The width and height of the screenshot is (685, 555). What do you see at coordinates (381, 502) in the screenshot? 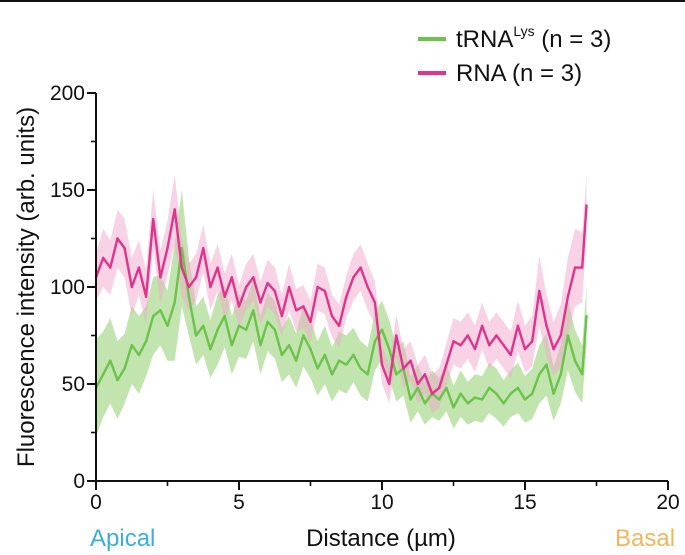
I see `x-tick-label: 10` at bounding box center [381, 502].